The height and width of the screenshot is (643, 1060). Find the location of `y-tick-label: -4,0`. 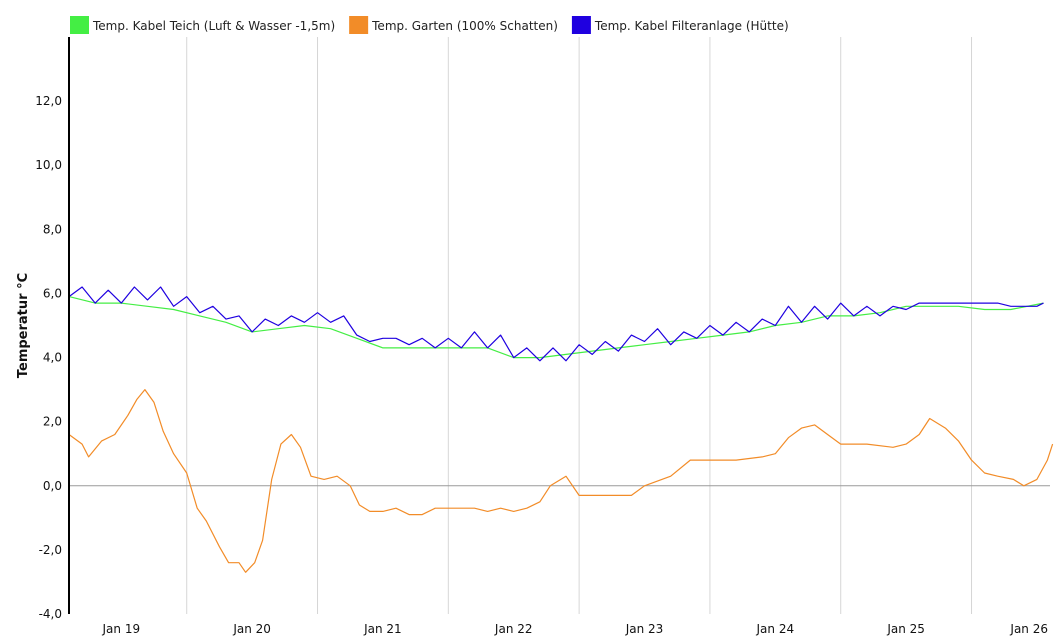

y-tick-label: -4,0 is located at coordinates (50, 614).